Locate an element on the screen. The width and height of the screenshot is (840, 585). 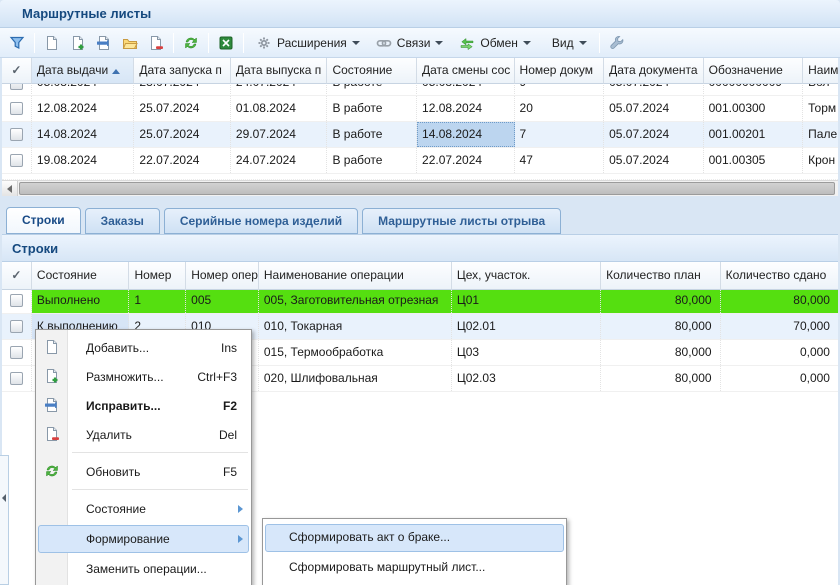
col-header-release-date: Дата выпуска п is located at coordinates (279, 71).